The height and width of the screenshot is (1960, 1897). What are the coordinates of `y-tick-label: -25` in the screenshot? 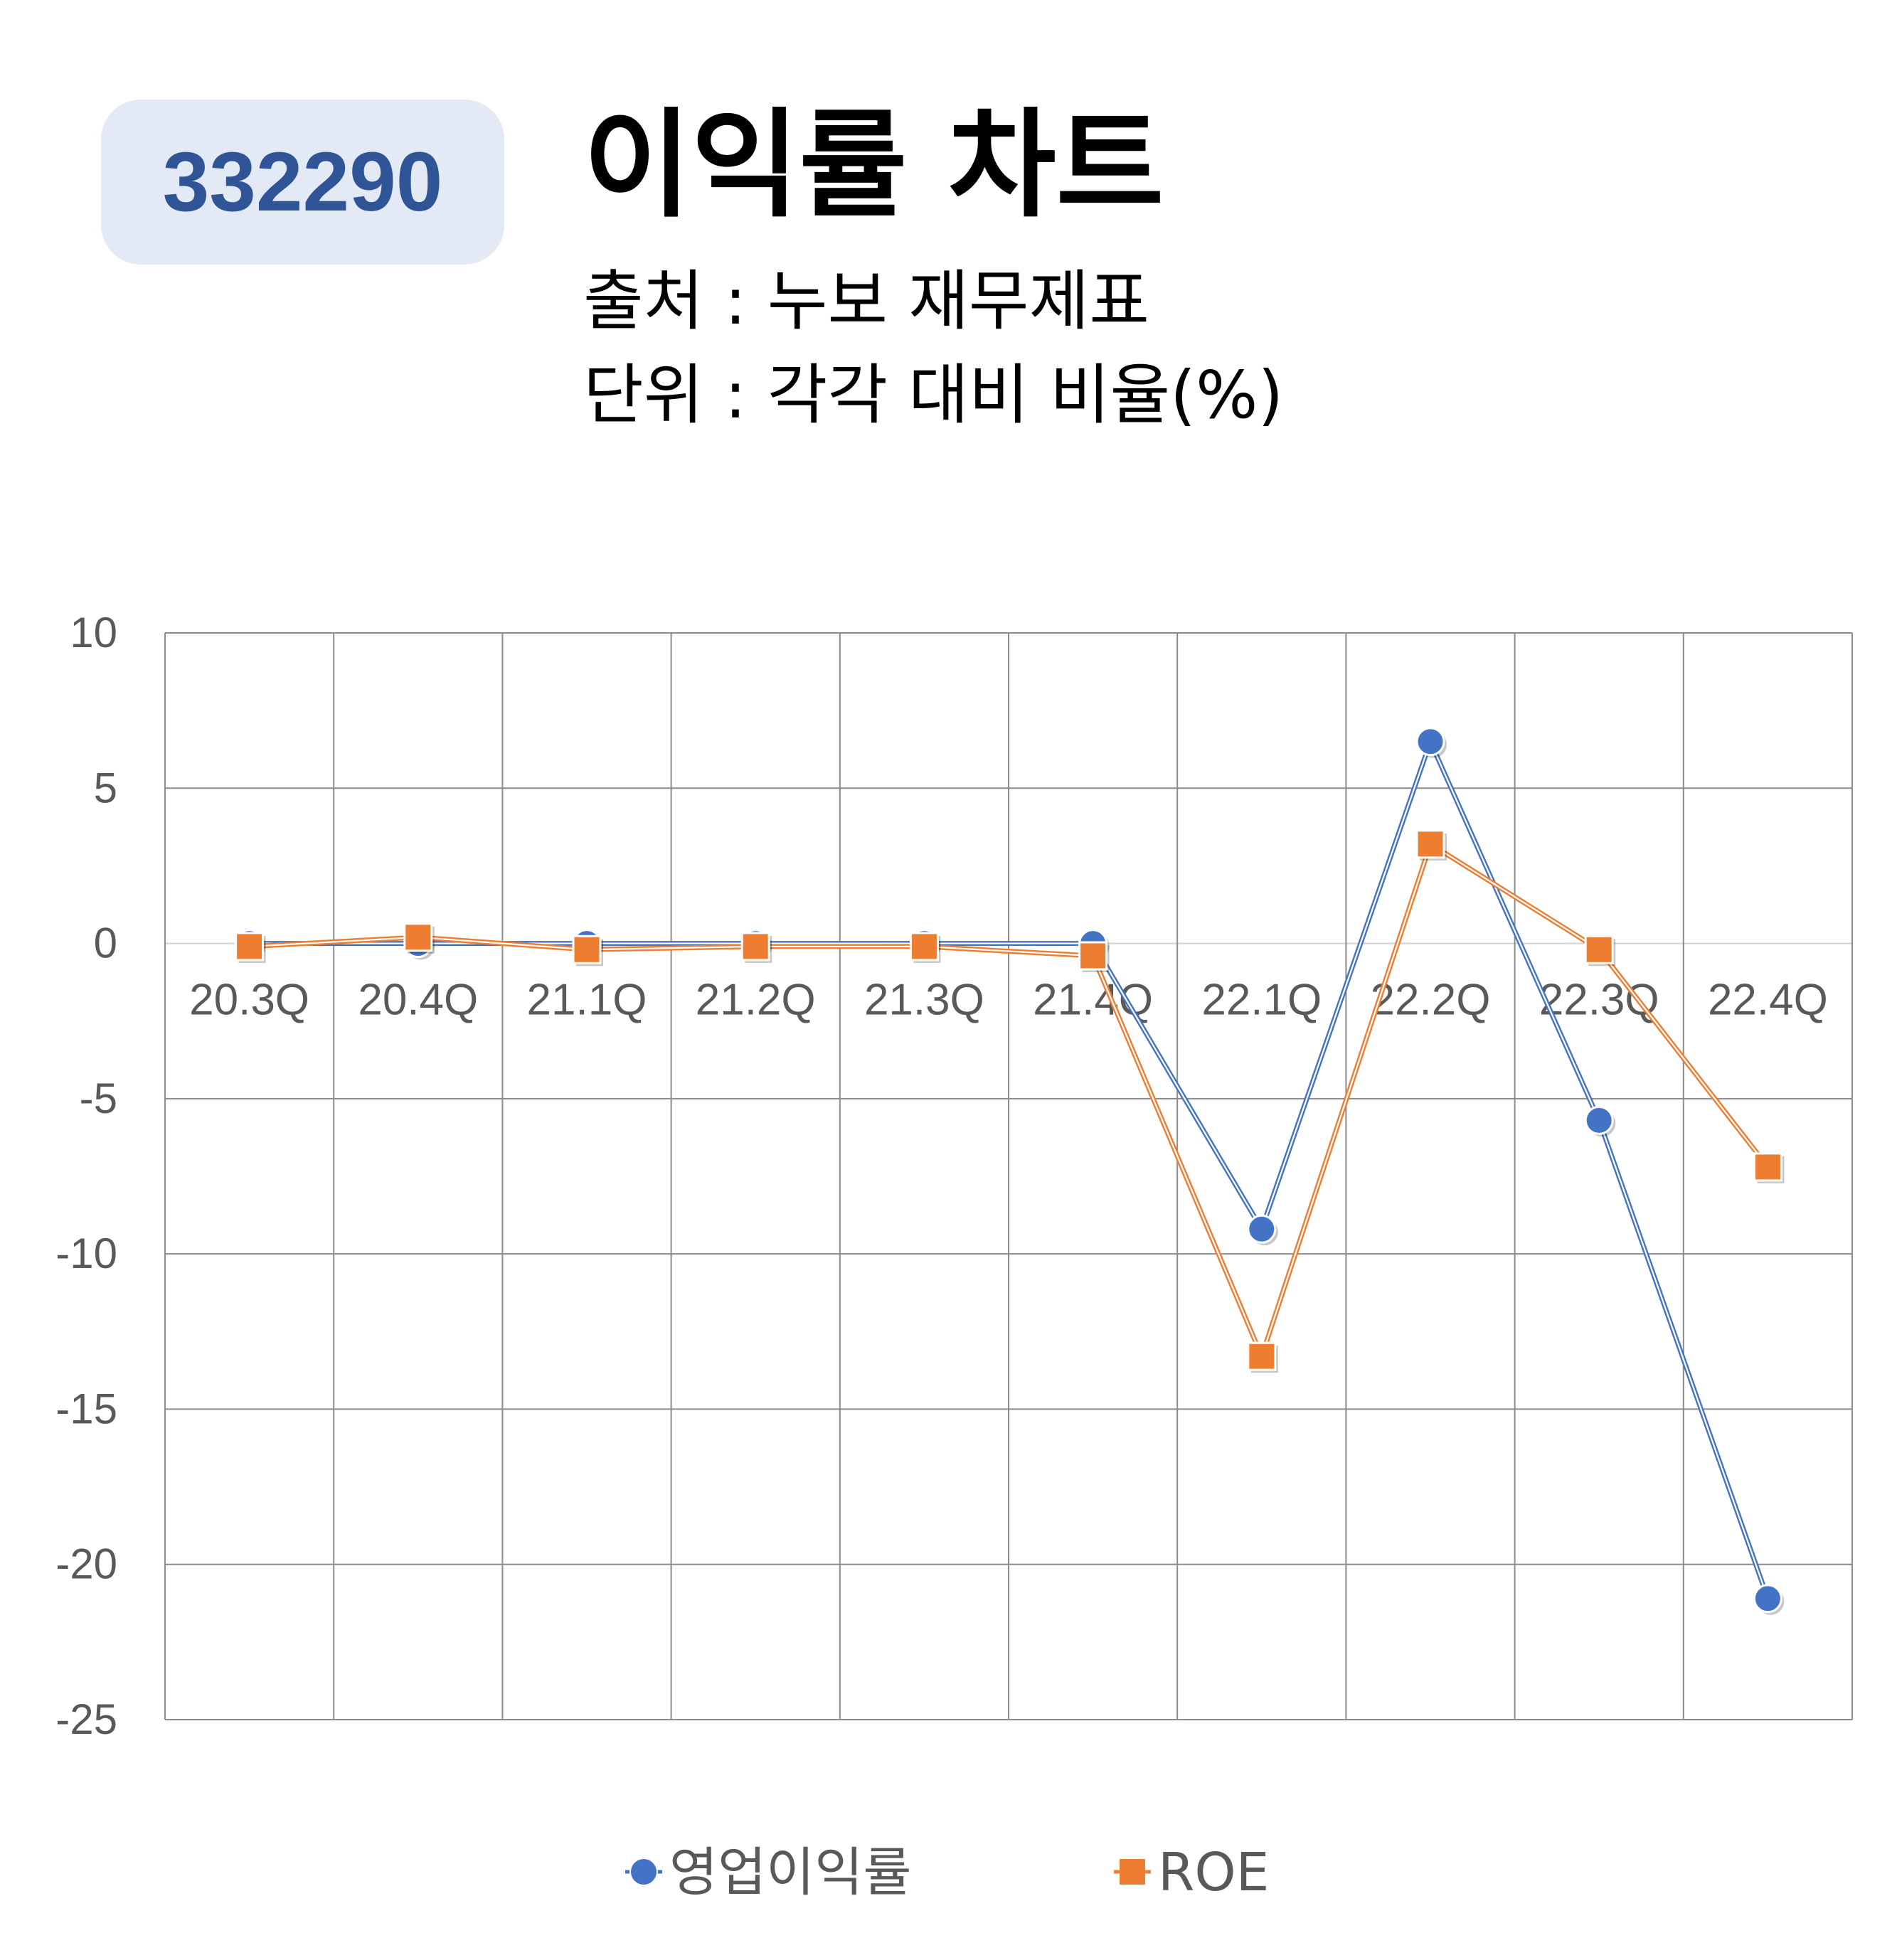 It's located at (86, 1719).